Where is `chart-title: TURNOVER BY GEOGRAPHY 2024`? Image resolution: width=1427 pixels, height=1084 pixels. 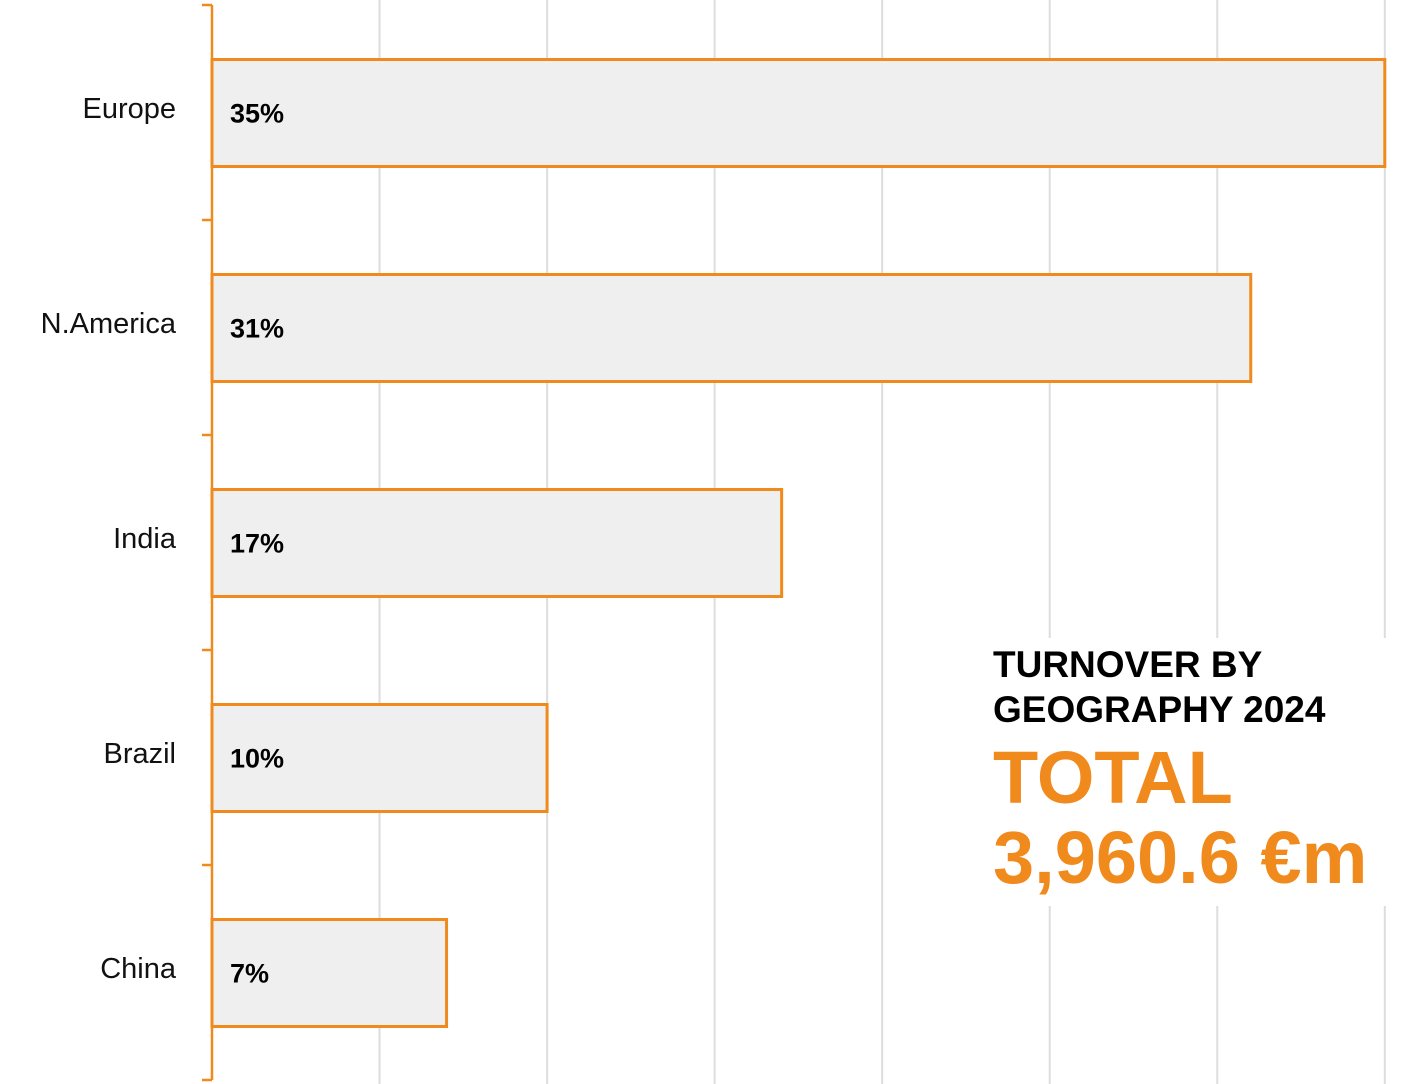
chart-title: TURNOVER BY GEOGRAPHY 2024 is located at coordinates (1159, 687).